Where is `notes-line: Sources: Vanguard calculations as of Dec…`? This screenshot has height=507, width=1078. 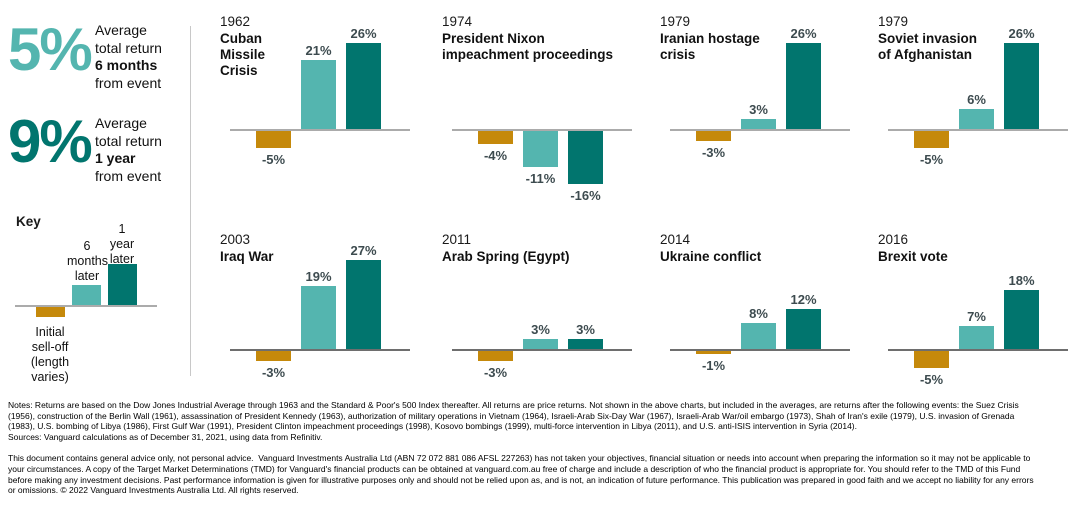
notes-line: Sources: Vanguard calculations as of Dec… is located at coordinates (165, 436).